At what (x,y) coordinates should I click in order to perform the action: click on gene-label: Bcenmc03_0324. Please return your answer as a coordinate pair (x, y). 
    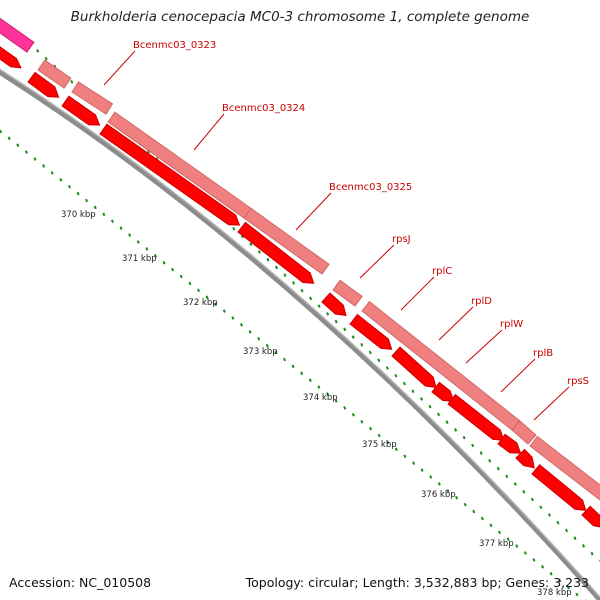
    Looking at the image, I should click on (263, 108).